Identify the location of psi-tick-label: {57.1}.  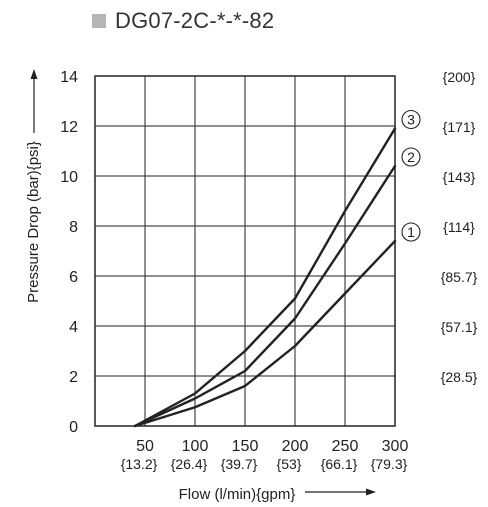
(459, 327).